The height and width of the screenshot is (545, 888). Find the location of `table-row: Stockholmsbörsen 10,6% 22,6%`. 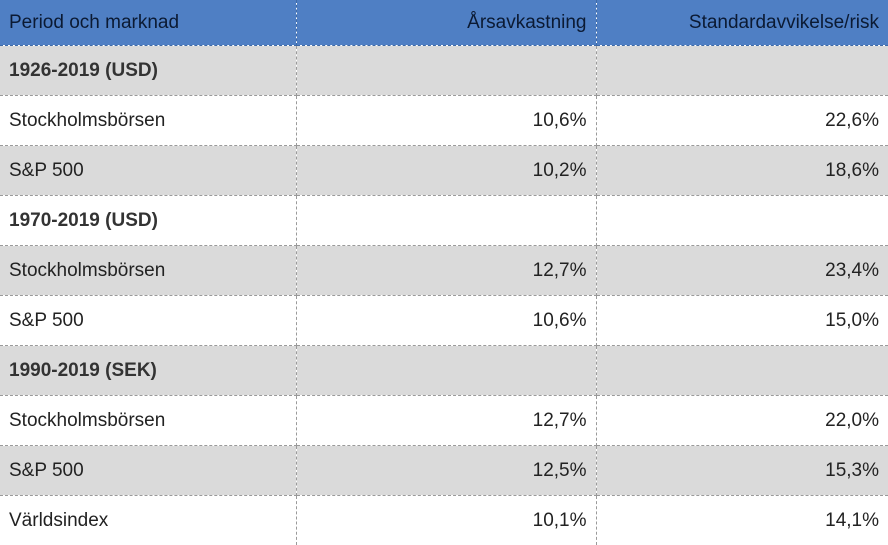

table-row: Stockholmsbörsen 10,6% 22,6% is located at coordinates (444, 121).